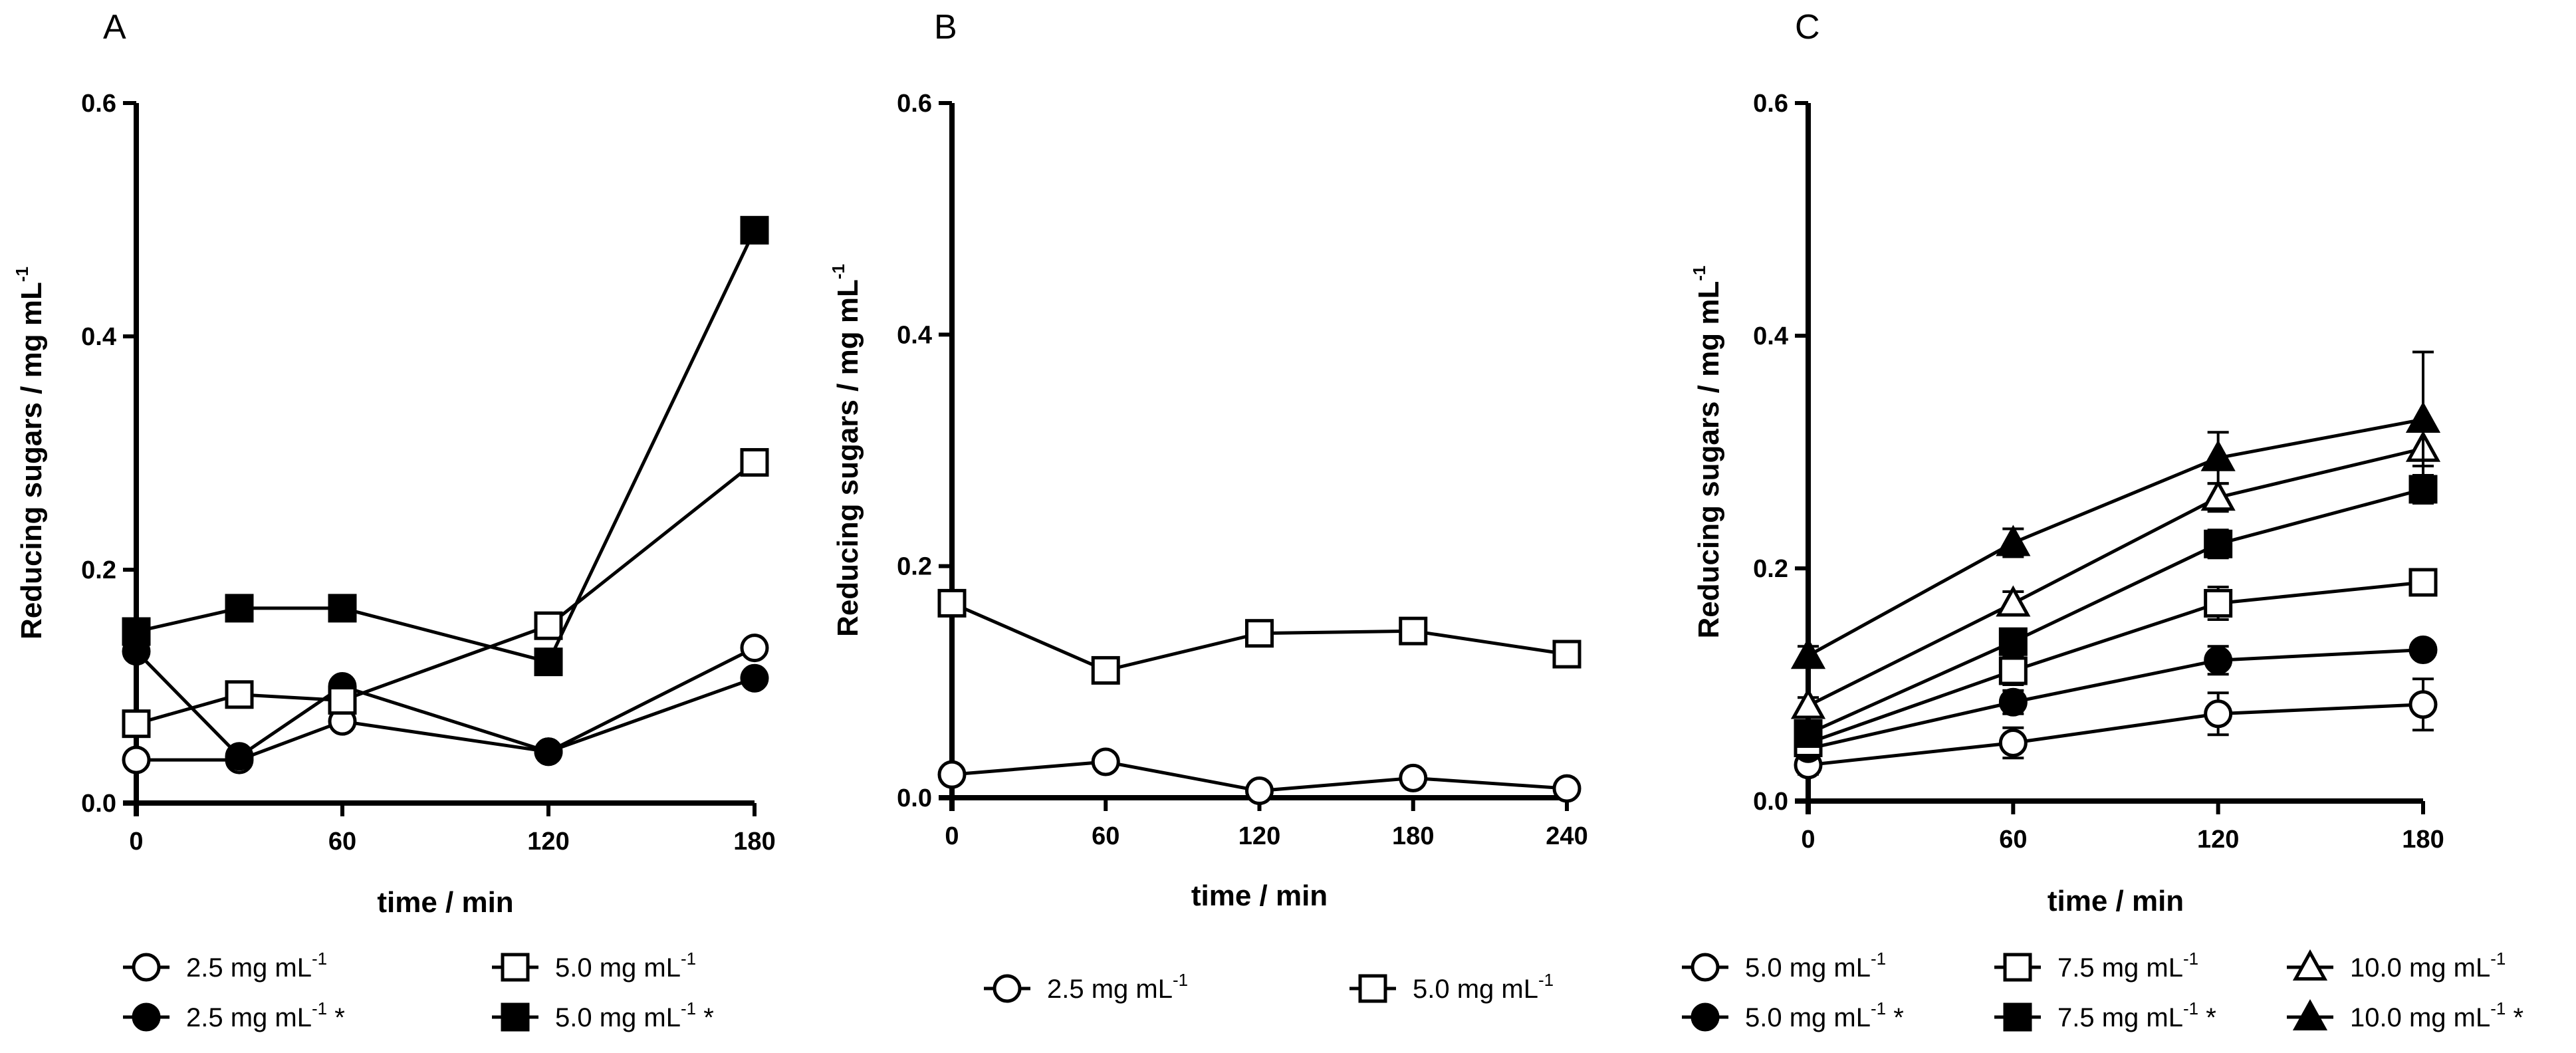 This screenshot has width=2576, height=1053. Describe the element at coordinates (1269, 987) in the screenshot. I see `legend: 2.5 mg mL-1 5.0 mg mL-1` at that location.